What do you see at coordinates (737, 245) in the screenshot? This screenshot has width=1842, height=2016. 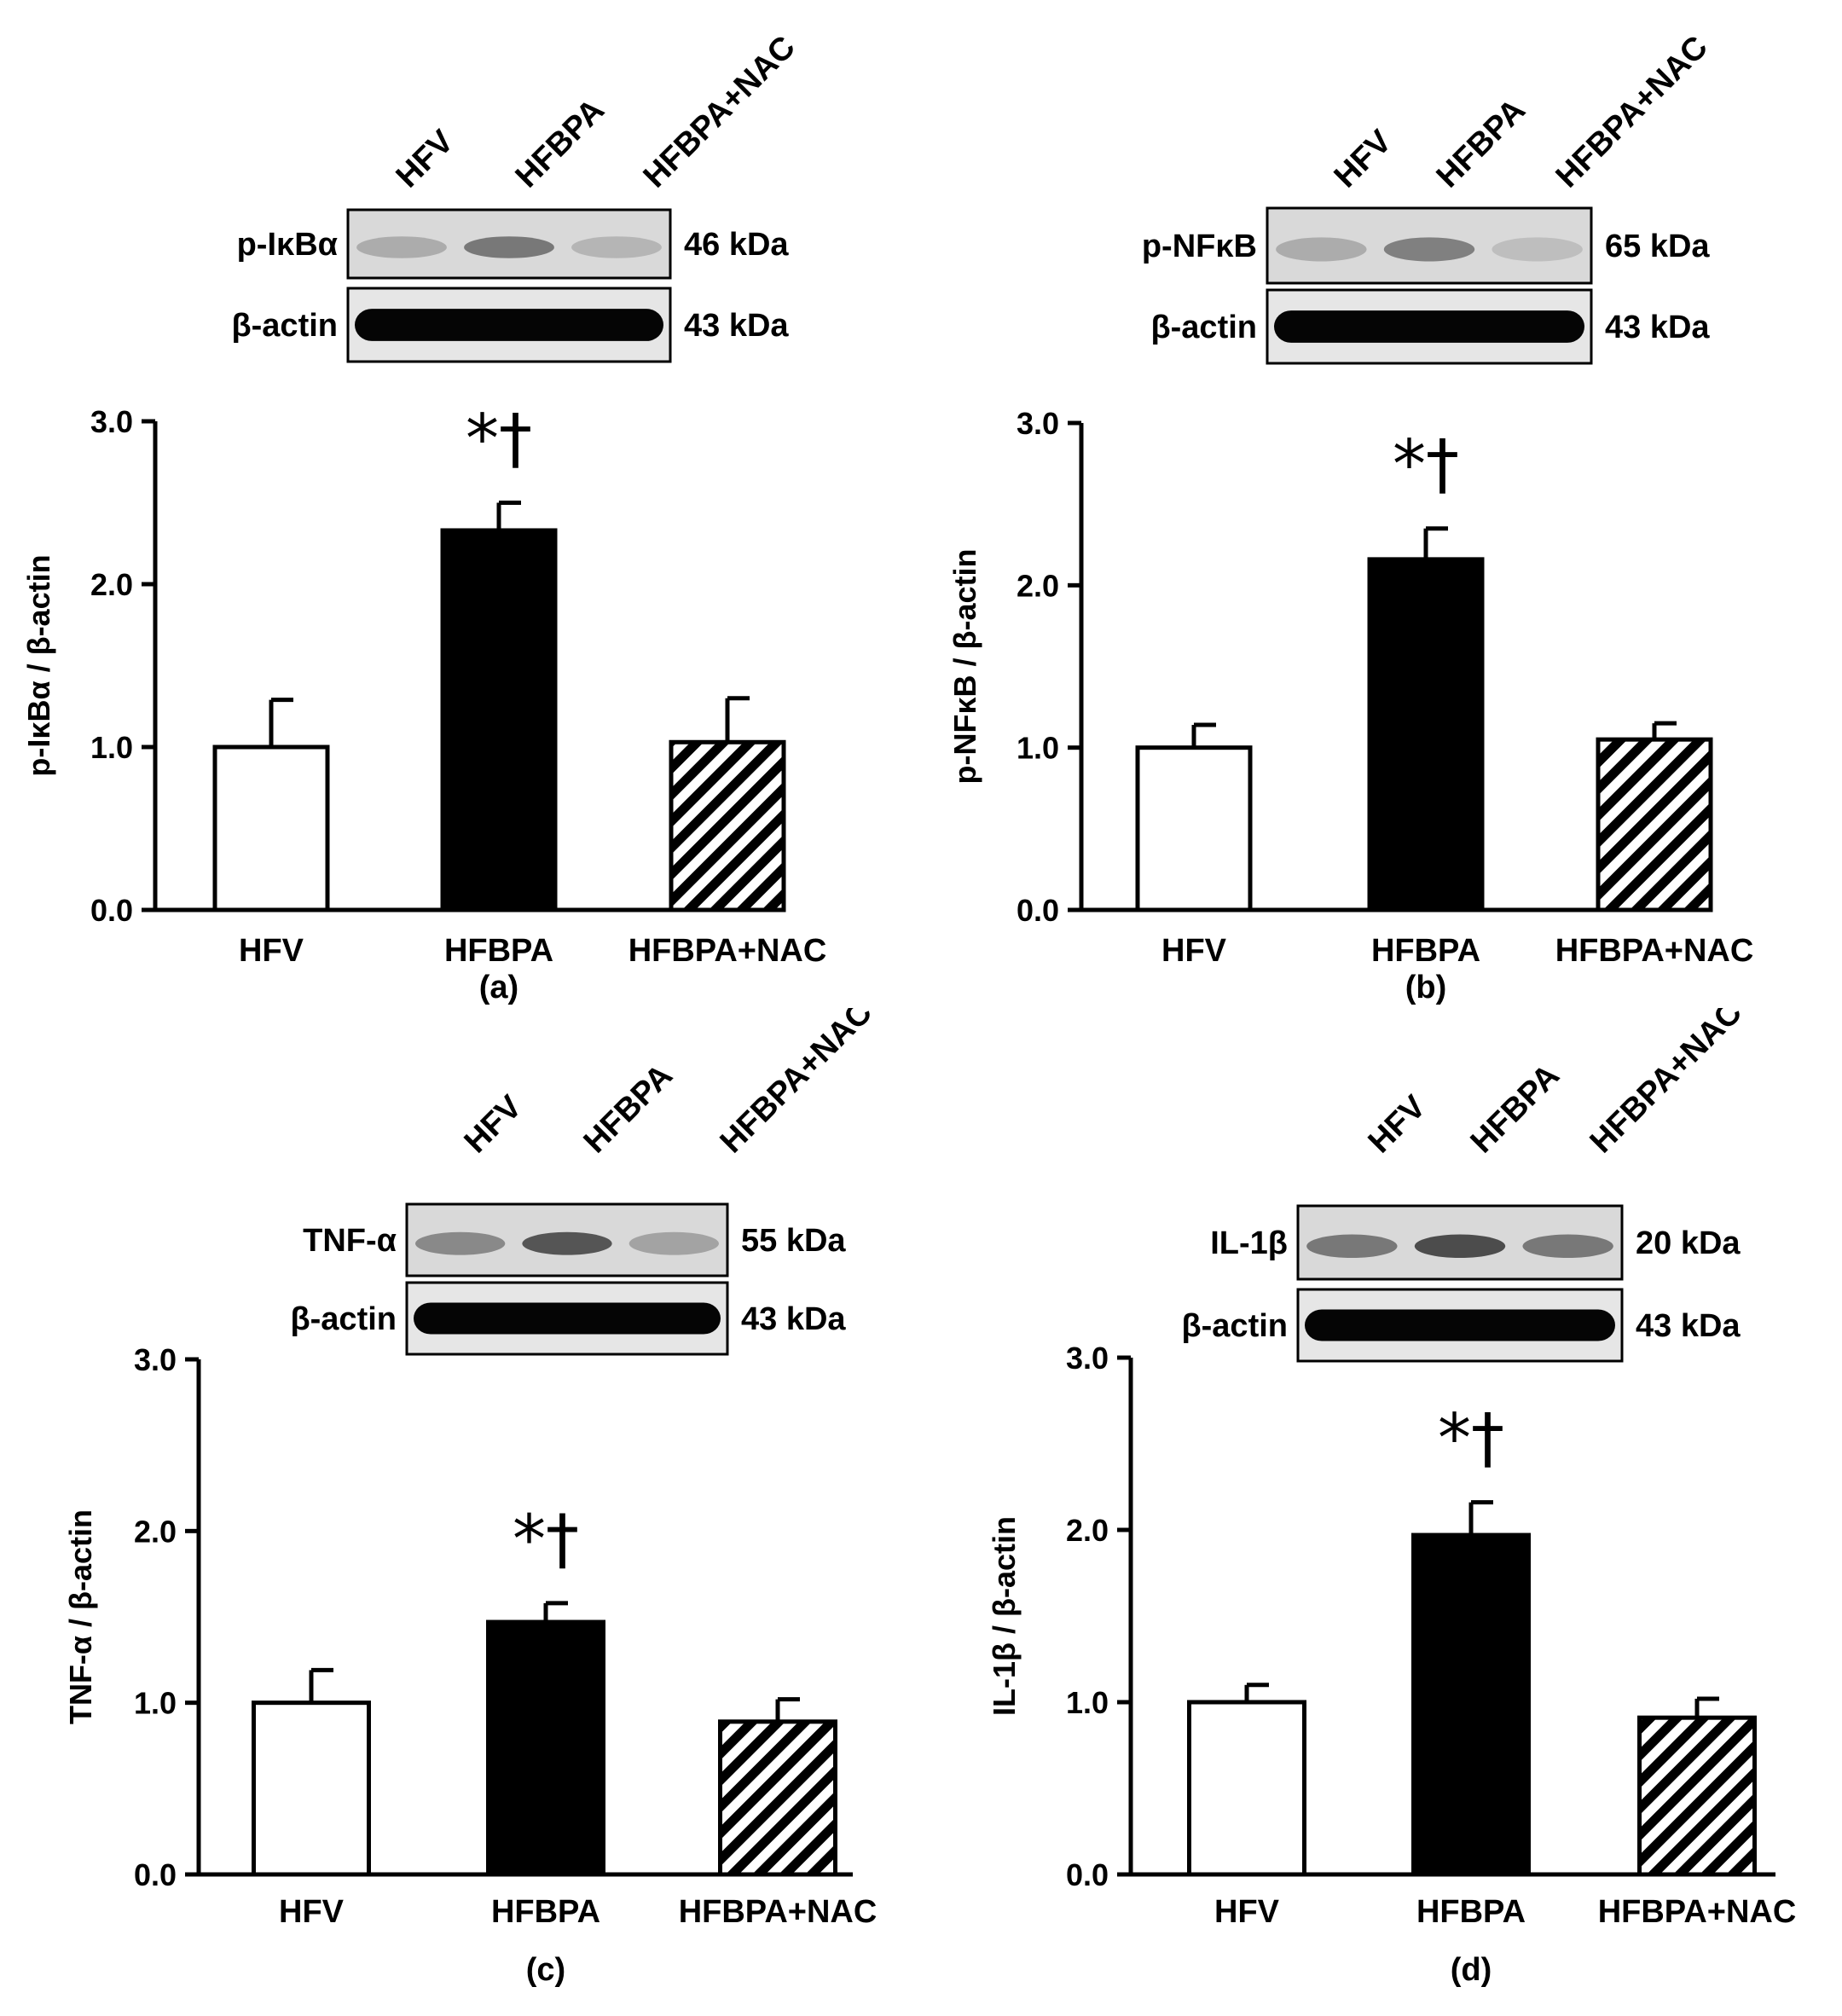 I see `blot-target-kda: 46 kDa` at bounding box center [737, 245].